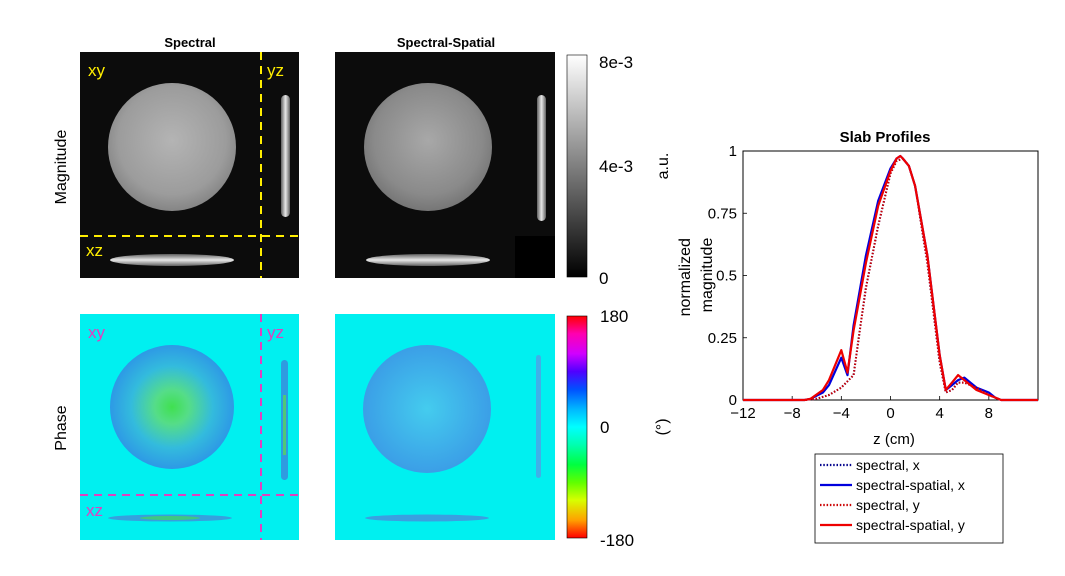 The width and height of the screenshot is (1065, 576). I want to click on column-title-spectral: Spectral, so click(189, 42).